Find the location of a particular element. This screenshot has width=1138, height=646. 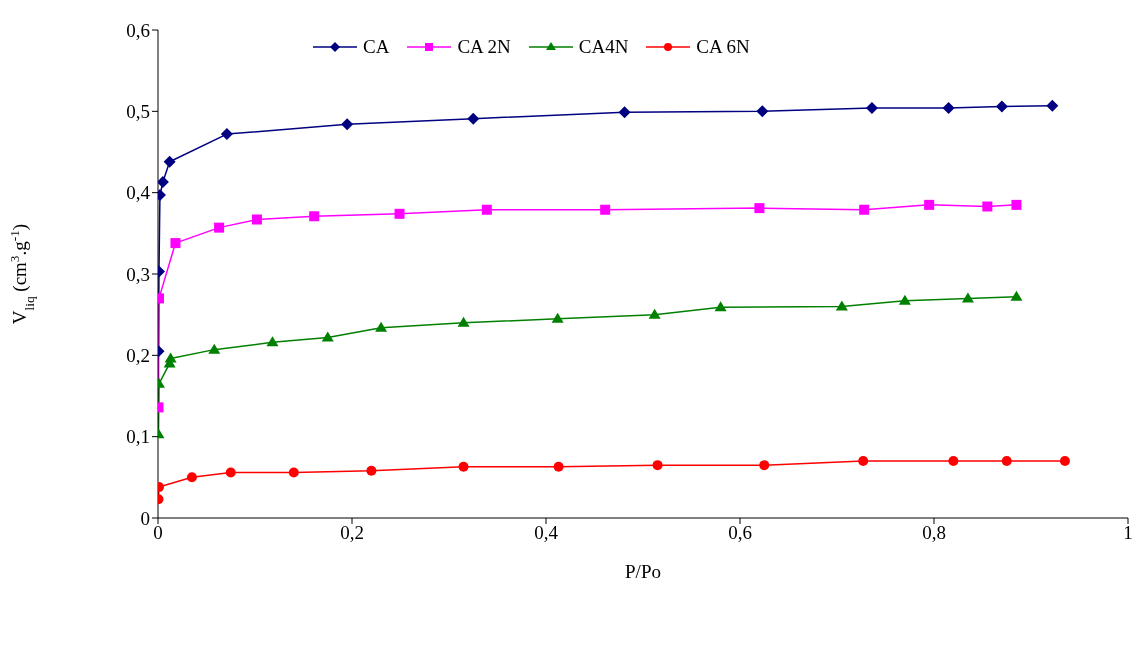

legend-label: CA4N is located at coordinates (603, 47).